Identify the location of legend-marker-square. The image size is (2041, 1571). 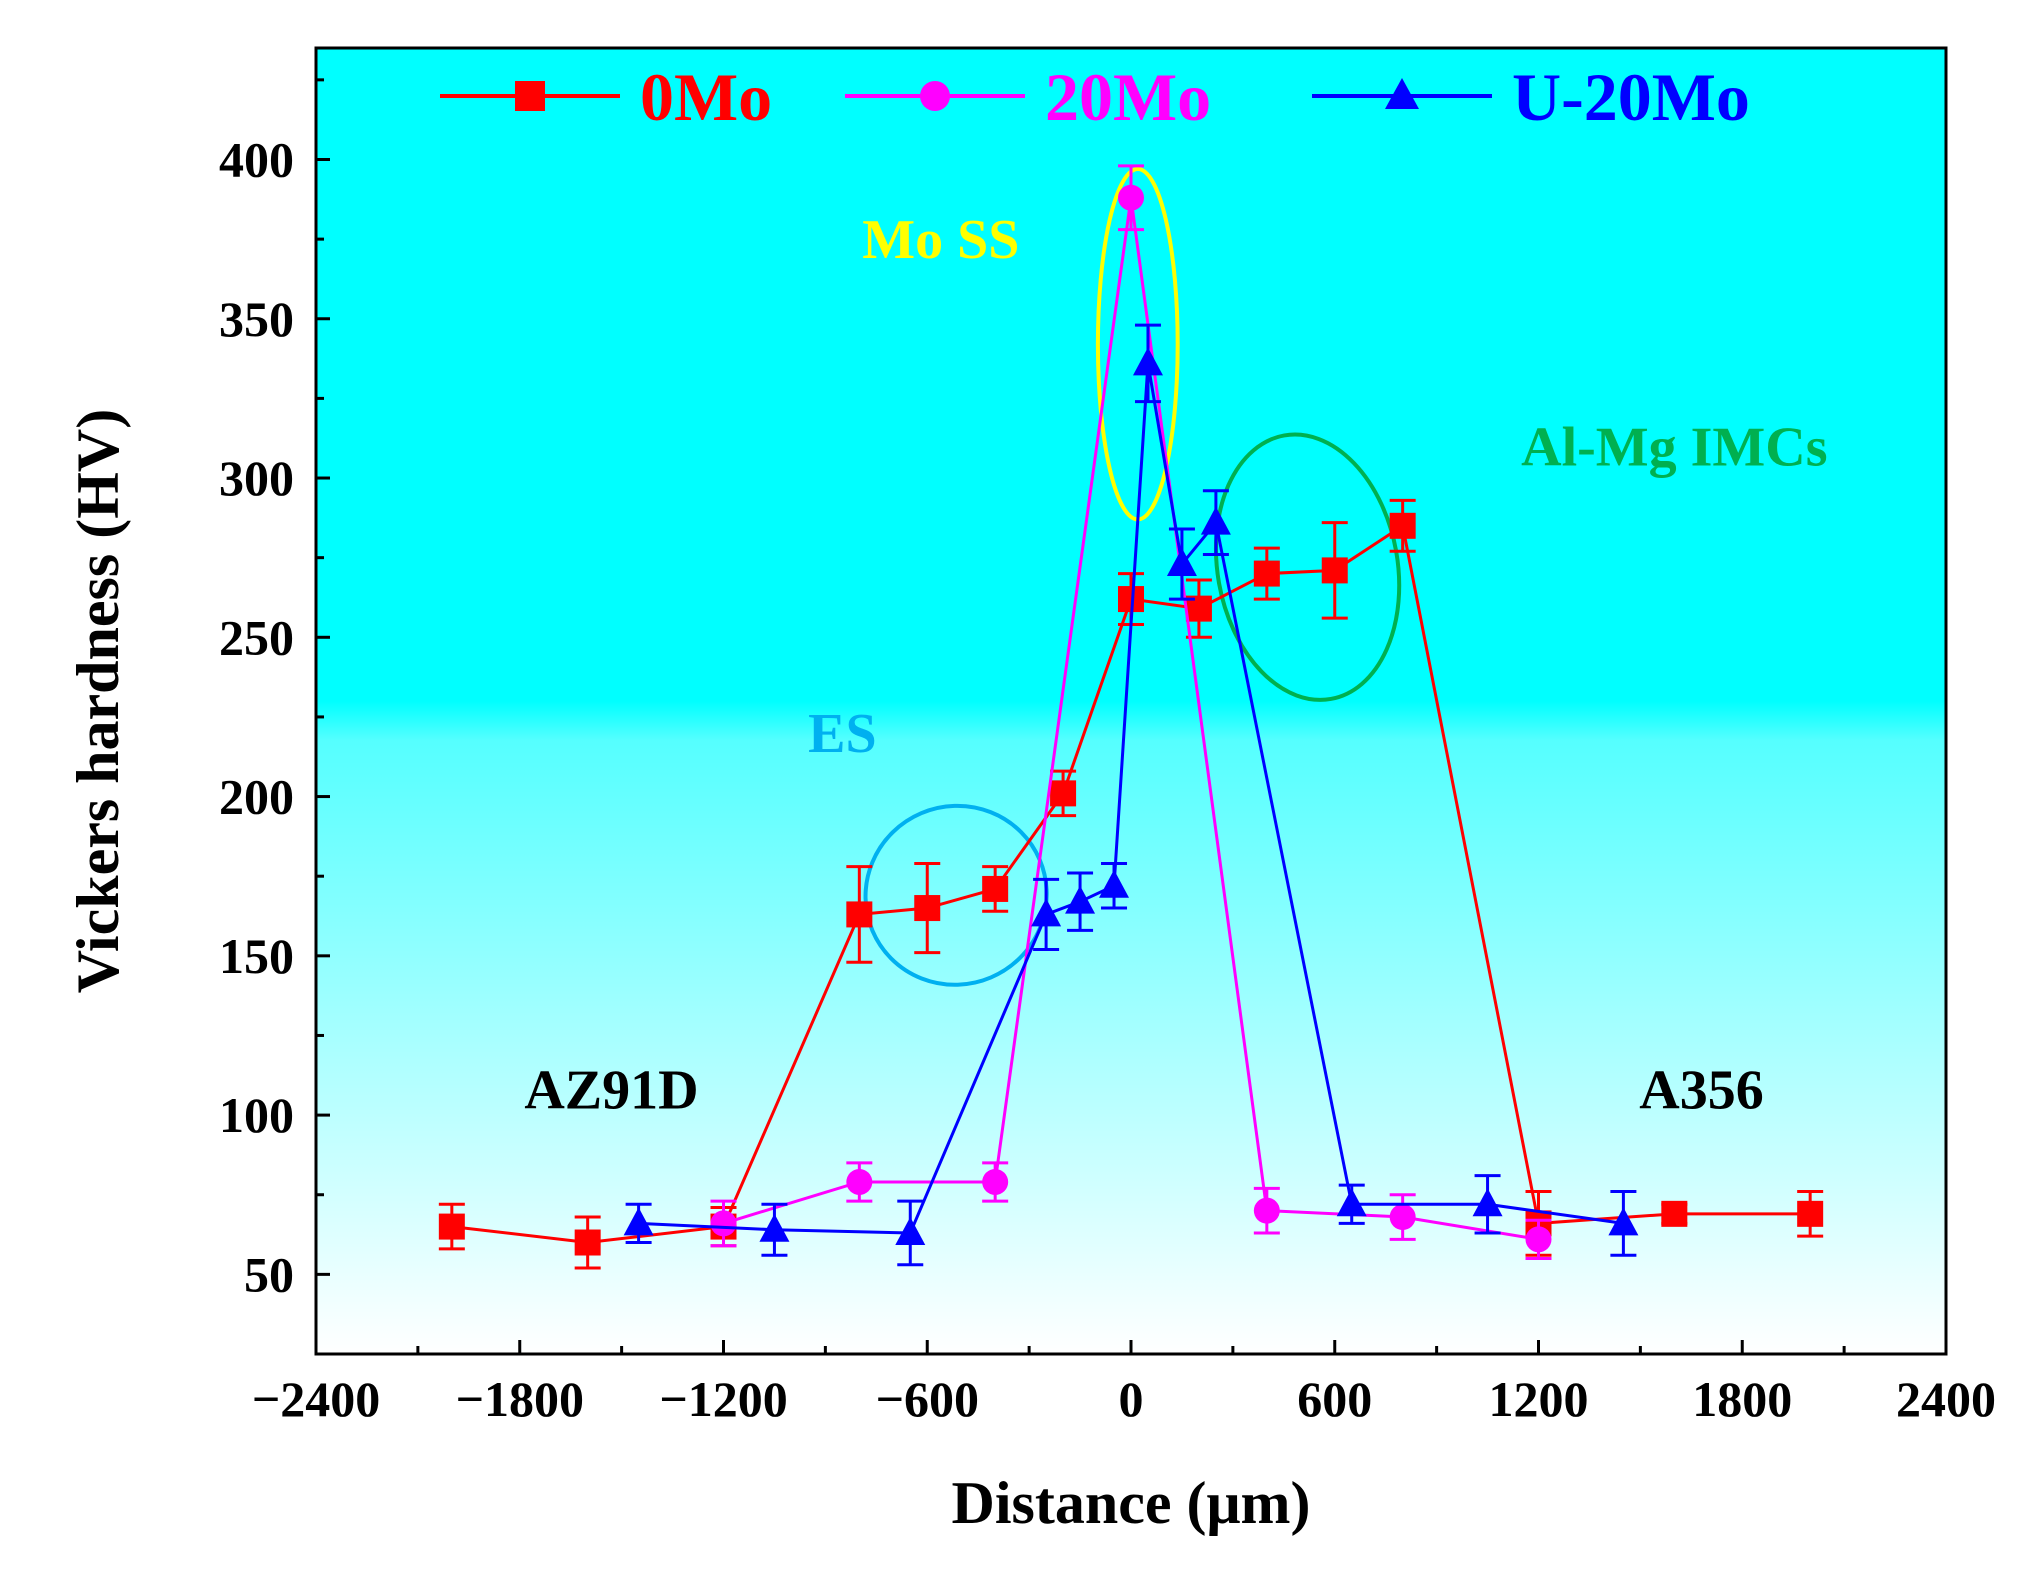
(530, 96).